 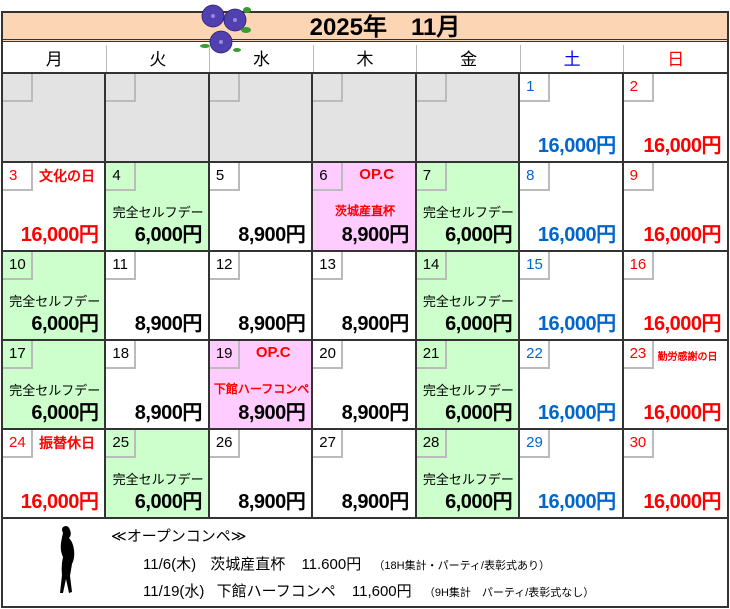 What do you see at coordinates (55, 207) in the screenshot?
I see `day-cell-3: 3 文化の日 16,000円` at bounding box center [55, 207].